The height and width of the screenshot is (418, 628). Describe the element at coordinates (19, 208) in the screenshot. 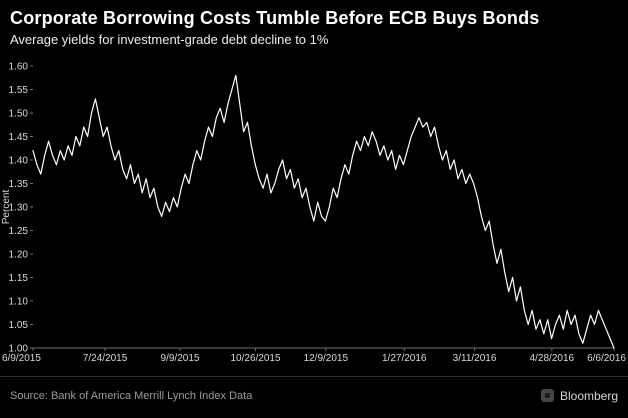

I see `svg-text: 1.30` at that location.